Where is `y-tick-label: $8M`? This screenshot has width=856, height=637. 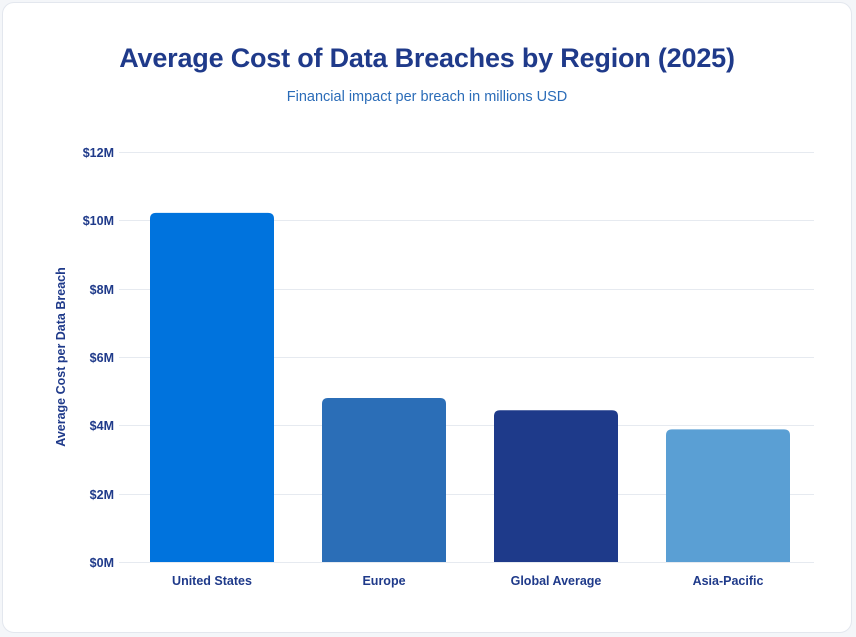 y-tick-label: $8M is located at coordinates (102, 290).